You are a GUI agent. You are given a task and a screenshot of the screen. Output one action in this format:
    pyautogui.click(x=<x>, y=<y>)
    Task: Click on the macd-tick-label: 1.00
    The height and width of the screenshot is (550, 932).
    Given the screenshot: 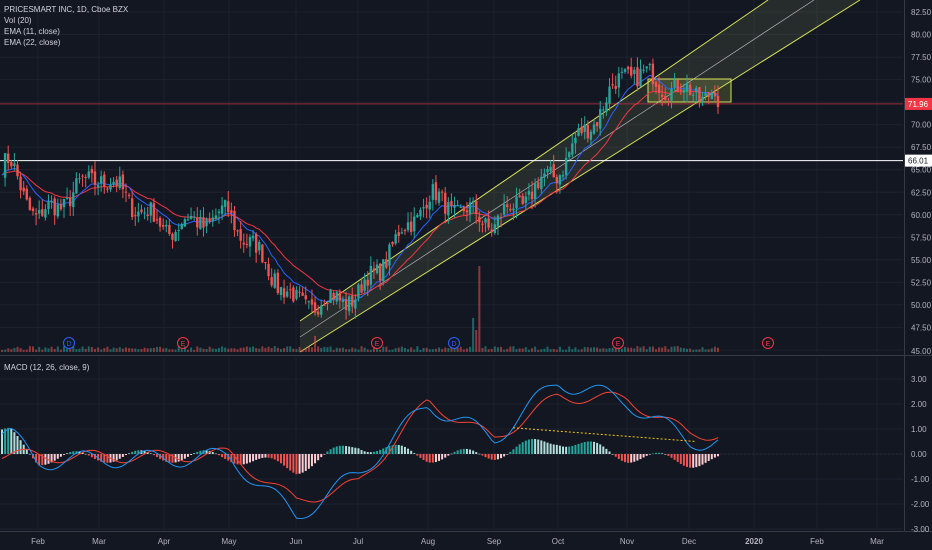 What is the action you would take?
    pyautogui.click(x=919, y=429)
    